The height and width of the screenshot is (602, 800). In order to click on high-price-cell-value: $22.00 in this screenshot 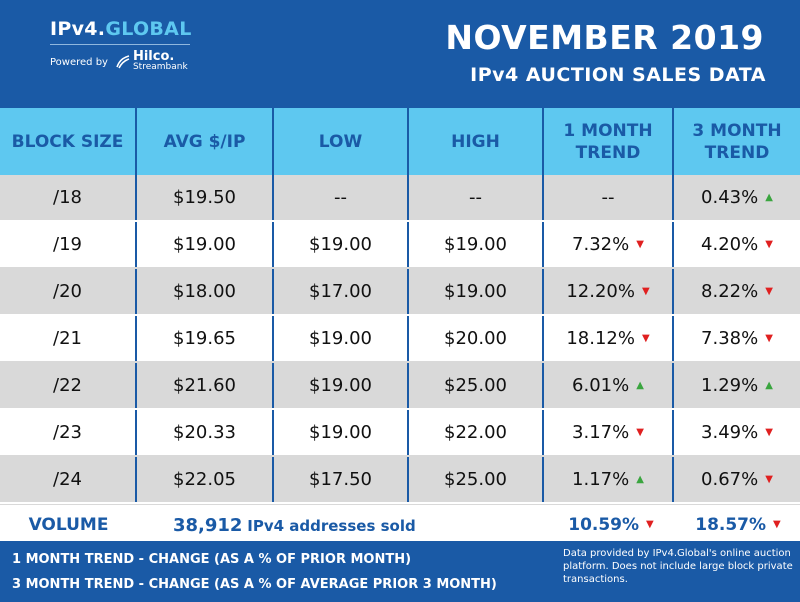, I will do `click(475, 432)`.